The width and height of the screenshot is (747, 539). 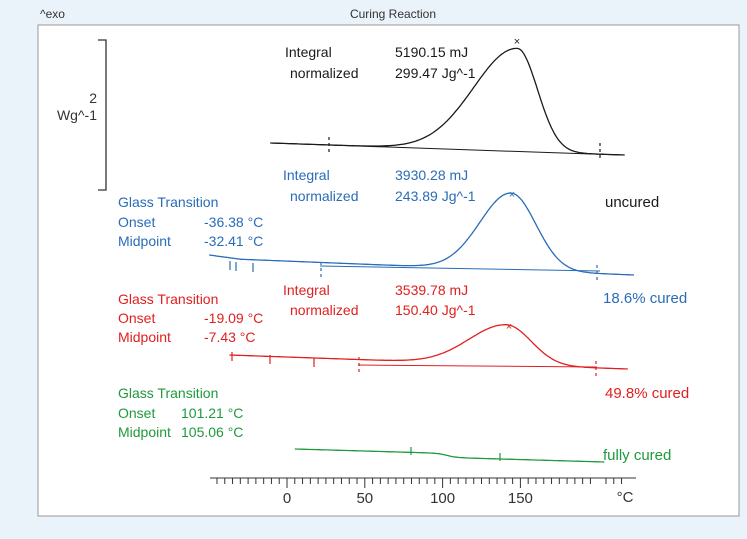 I want to click on x-tick-label: 100, so click(x=442, y=498).